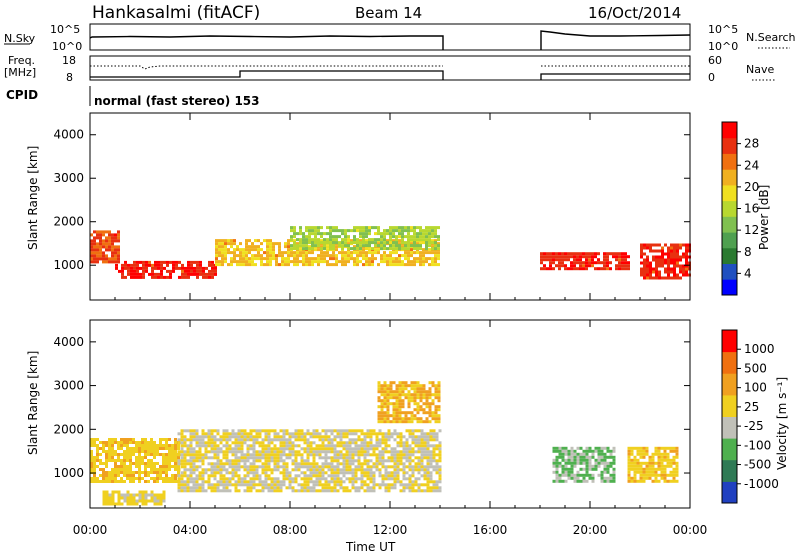 The width and height of the screenshot is (800, 554). I want to click on nave-trace, so click(267, 75).